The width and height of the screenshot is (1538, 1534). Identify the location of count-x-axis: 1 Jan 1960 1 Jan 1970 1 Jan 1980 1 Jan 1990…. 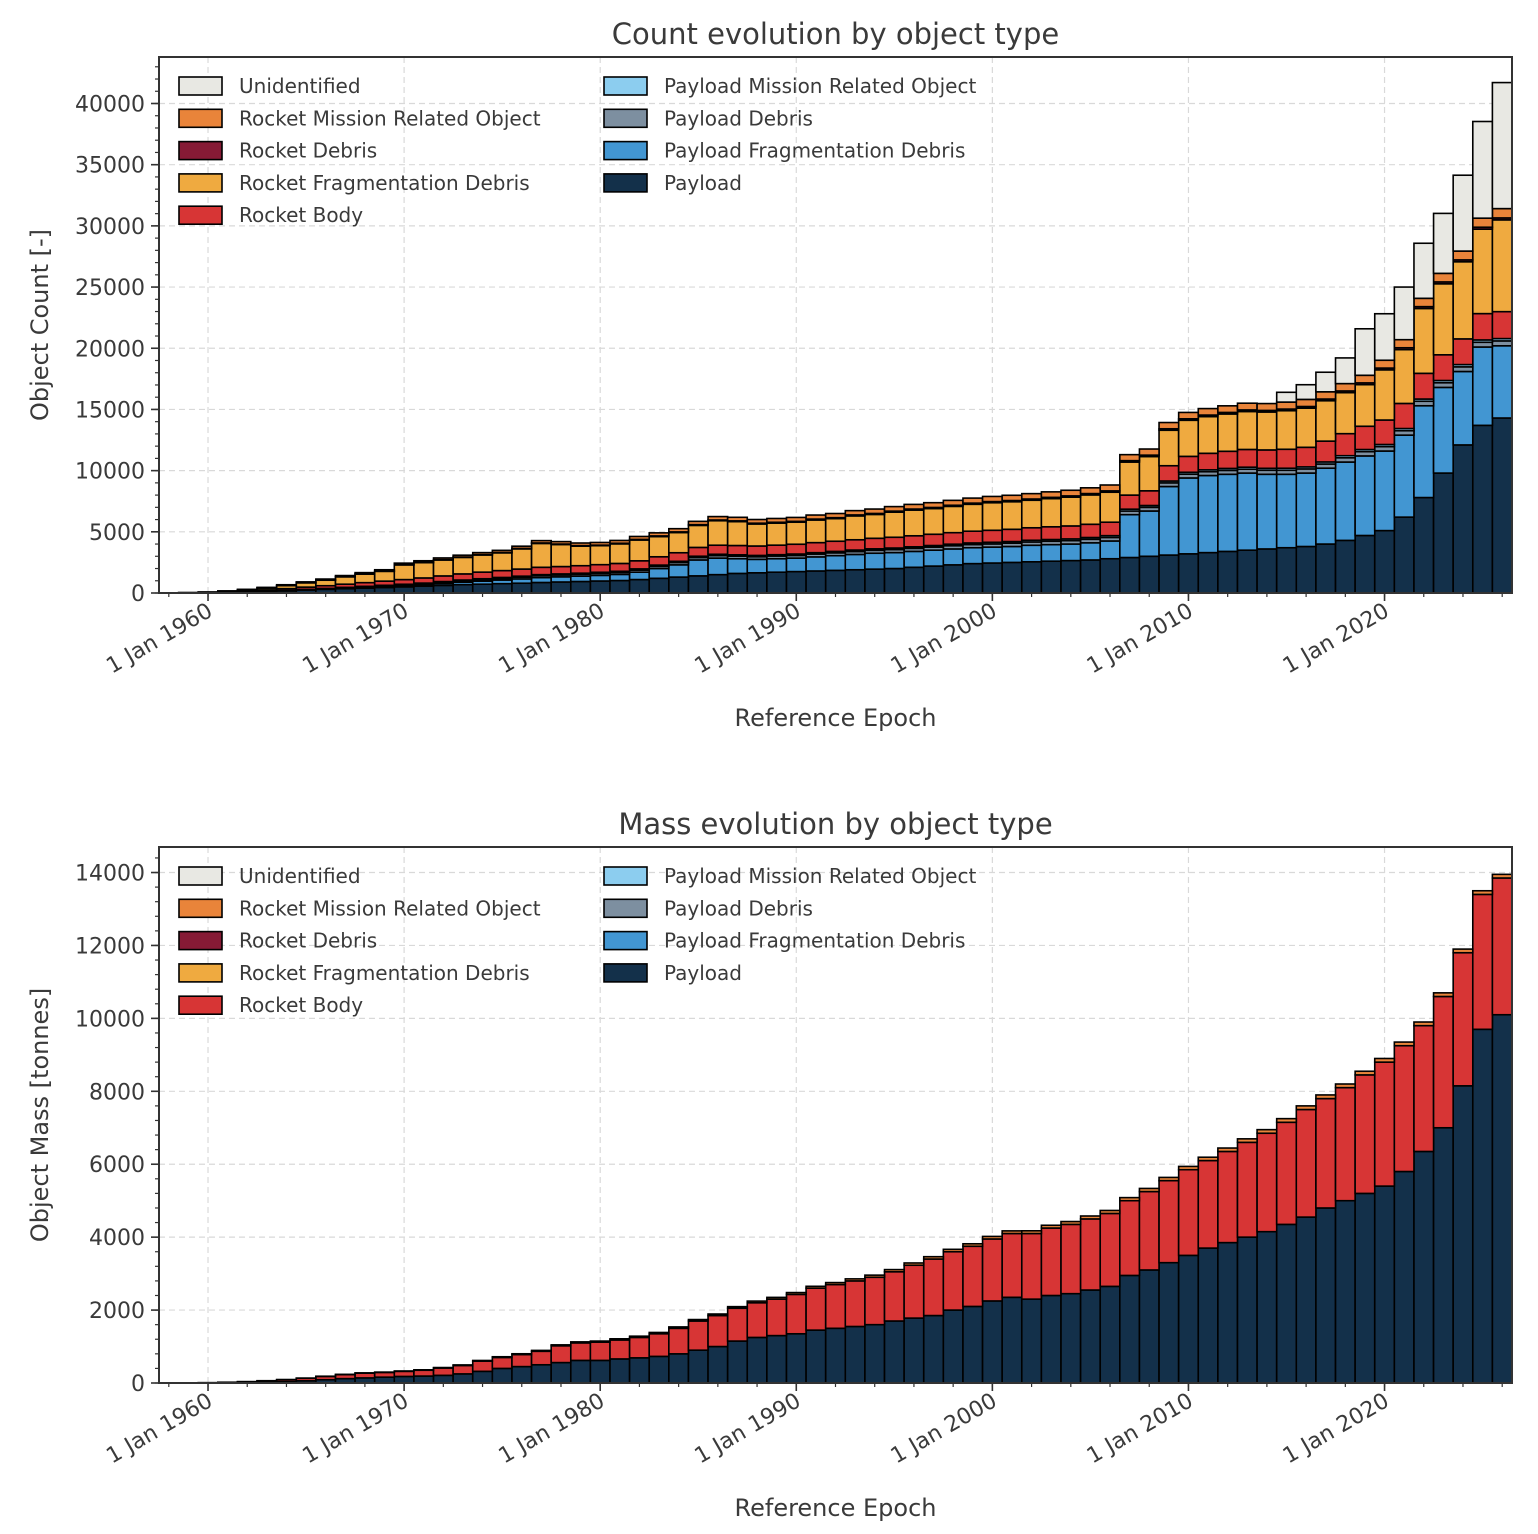
(802, 636).